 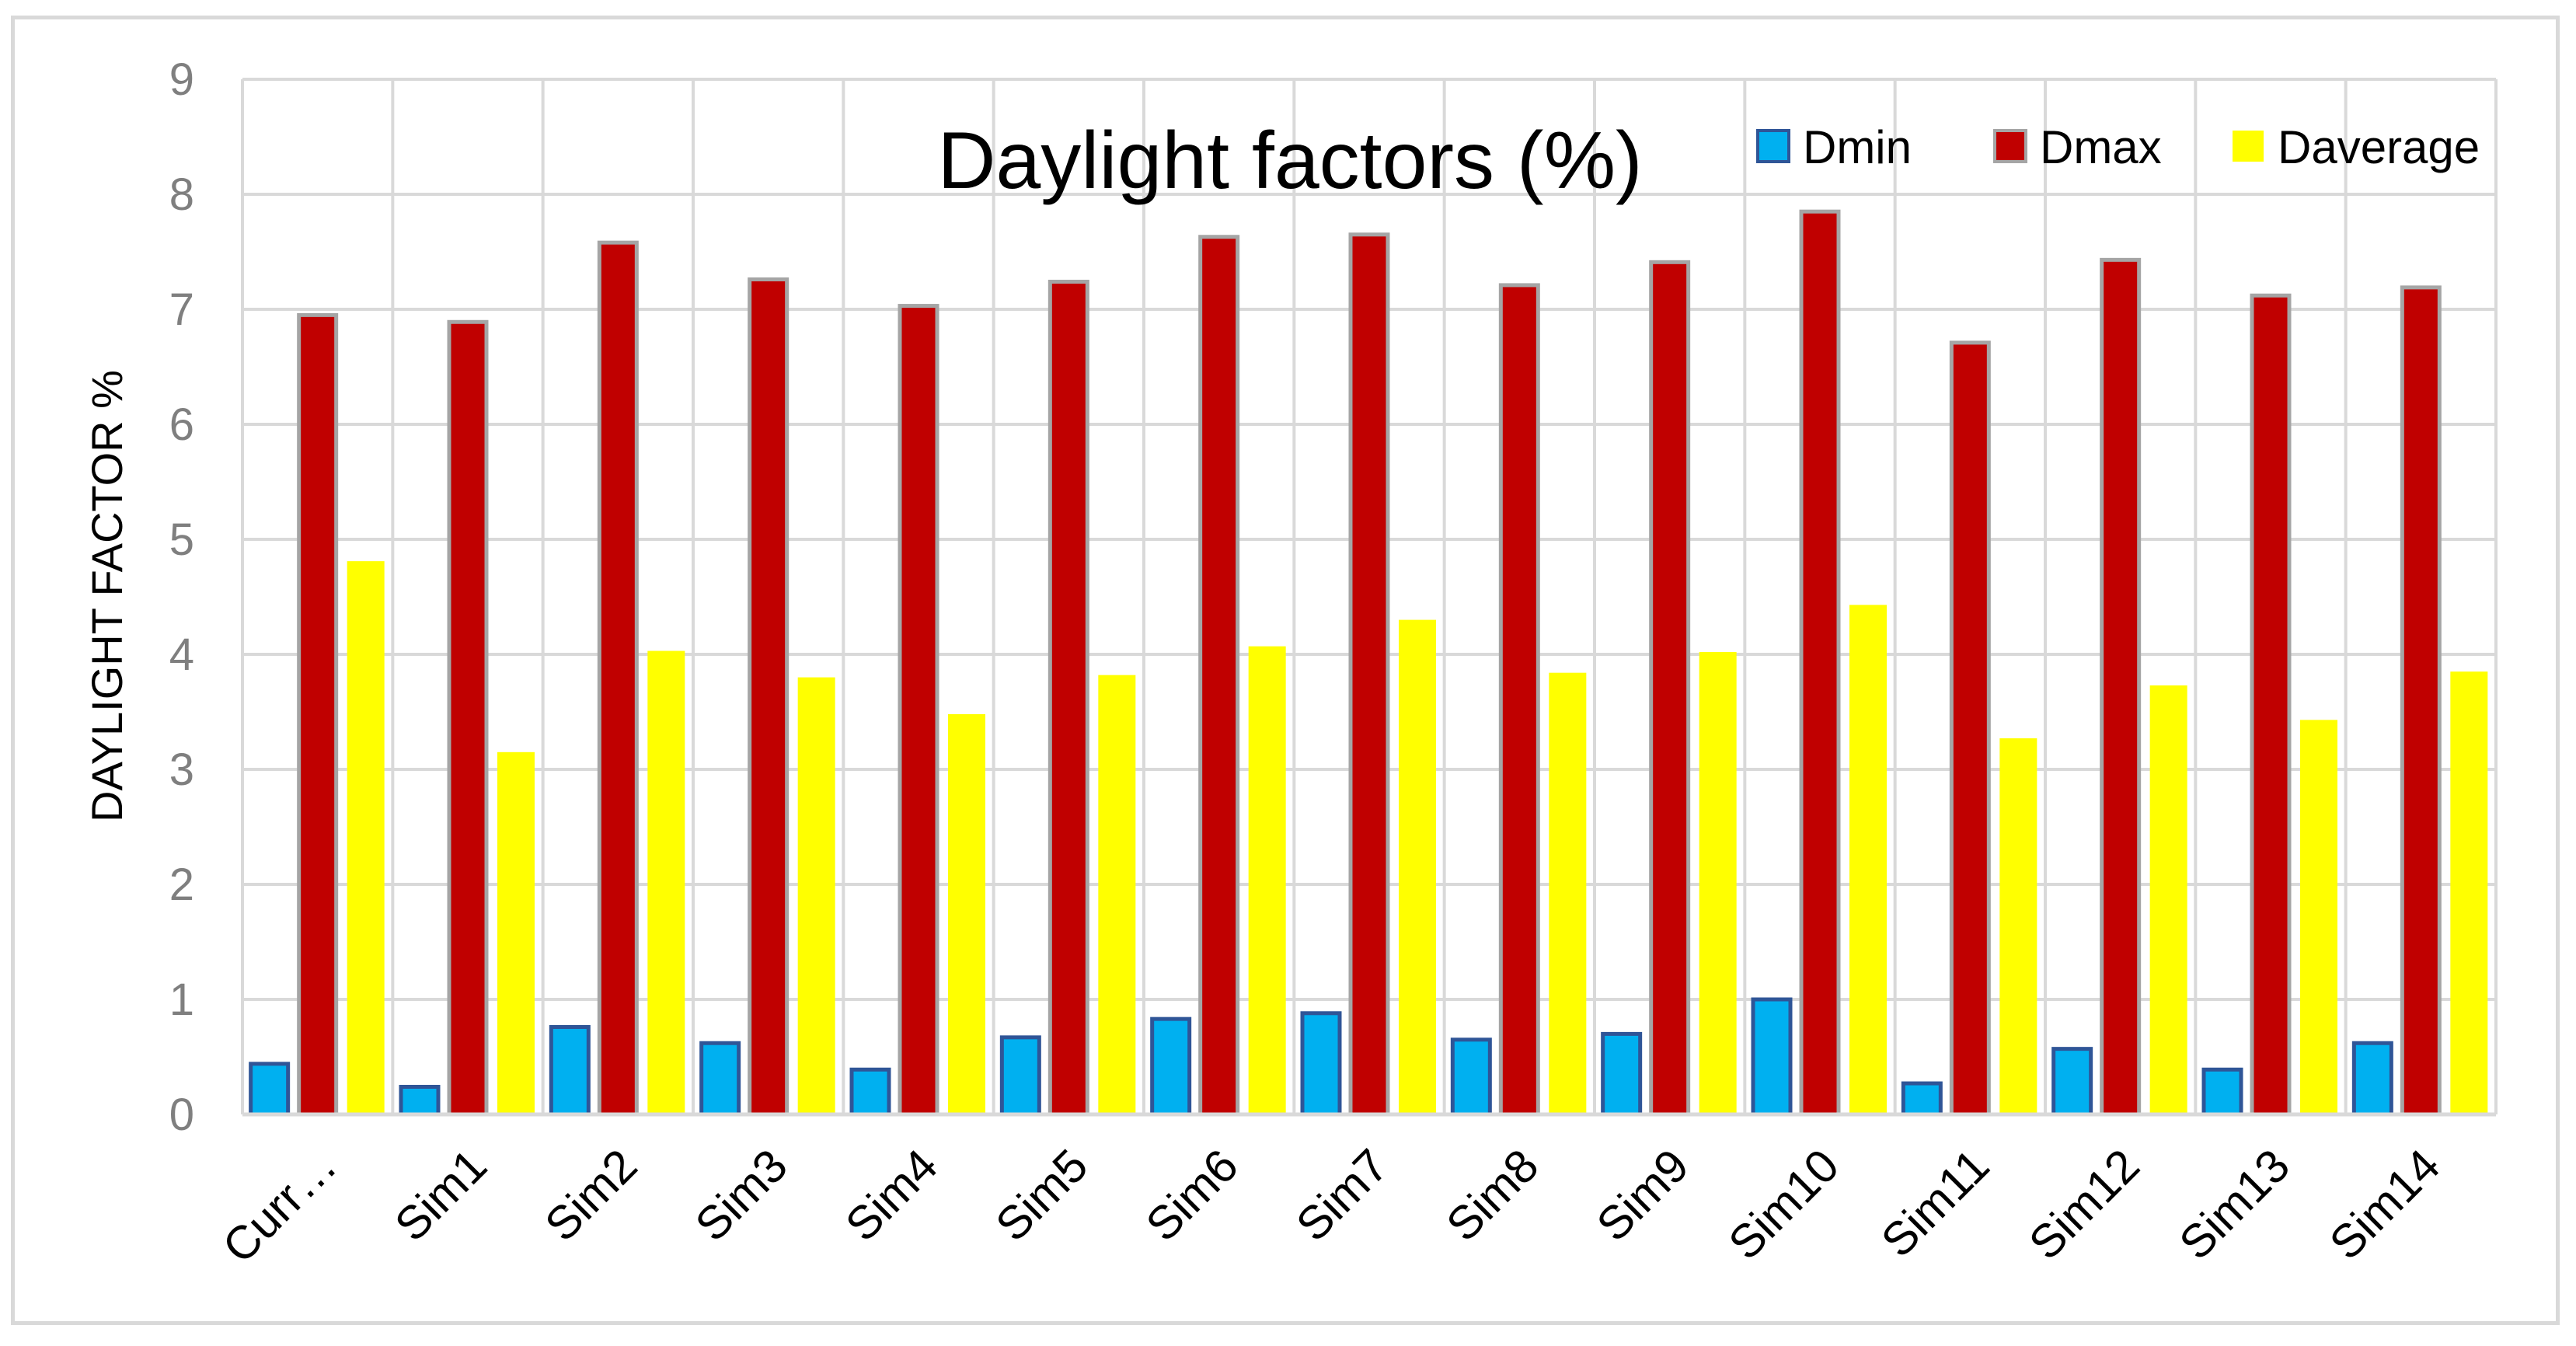 What do you see at coordinates (2372, 1079) in the screenshot?
I see `bar-dmin-sim14` at bounding box center [2372, 1079].